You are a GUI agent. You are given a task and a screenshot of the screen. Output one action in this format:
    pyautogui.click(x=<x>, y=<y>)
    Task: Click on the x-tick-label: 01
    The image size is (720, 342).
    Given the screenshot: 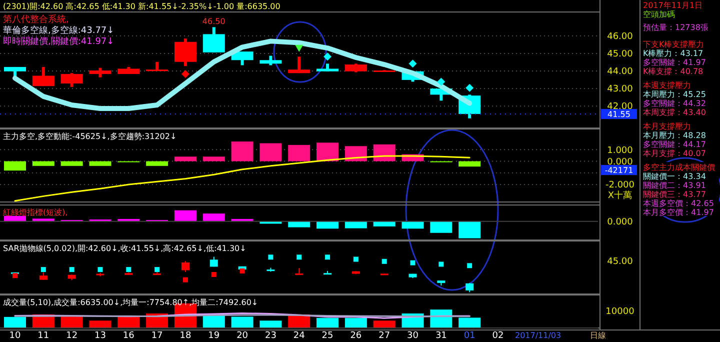 What is the action you would take?
    pyautogui.click(x=470, y=336)
    